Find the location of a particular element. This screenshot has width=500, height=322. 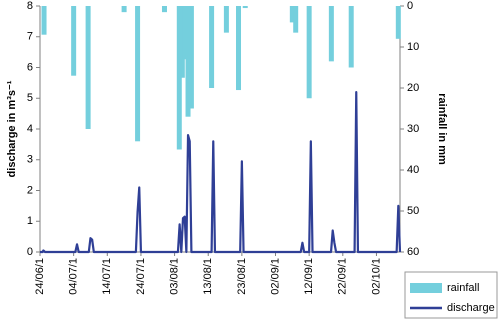

y2-tick-label: 0 is located at coordinates (410, 6).